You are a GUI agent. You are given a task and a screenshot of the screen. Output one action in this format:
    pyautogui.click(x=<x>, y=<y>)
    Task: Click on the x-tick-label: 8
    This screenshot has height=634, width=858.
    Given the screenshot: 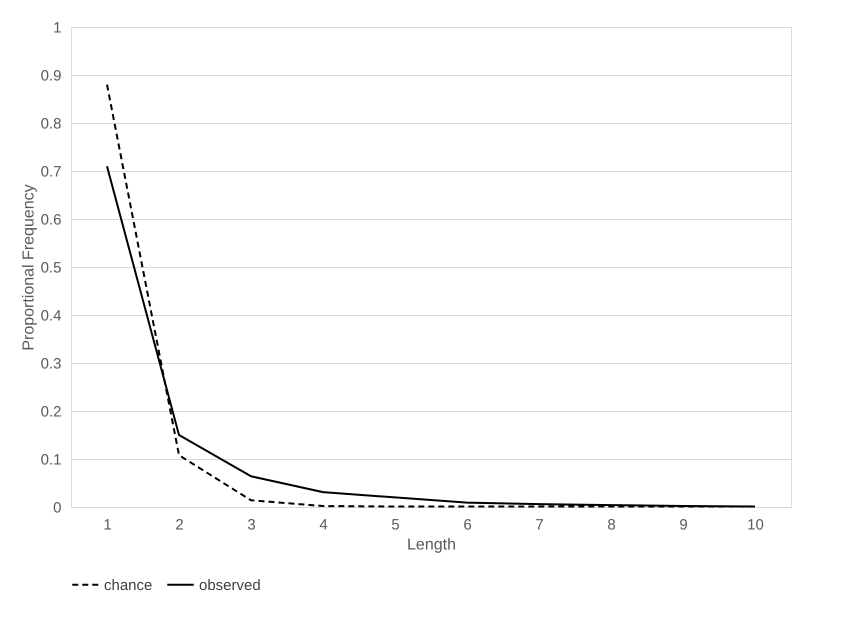 What is the action you would take?
    pyautogui.click(x=611, y=525)
    